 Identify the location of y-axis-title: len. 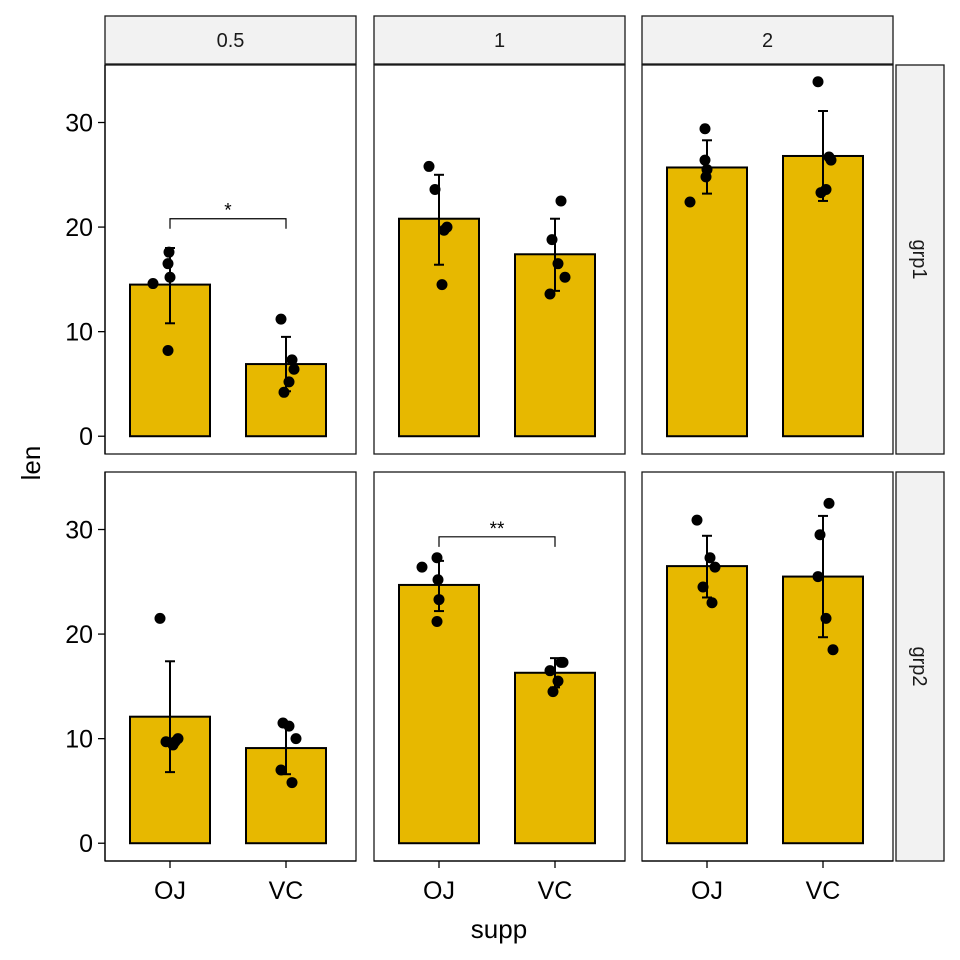
(31, 463).